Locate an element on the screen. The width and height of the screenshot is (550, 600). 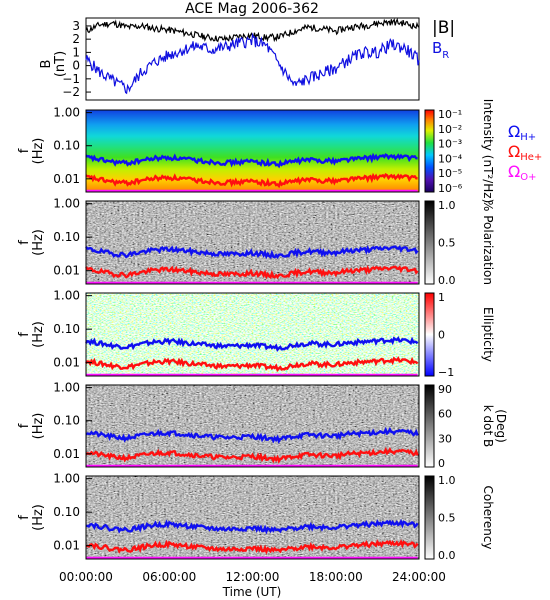
colorbar-tick-label: 1 is located at coordinates (441, 297).